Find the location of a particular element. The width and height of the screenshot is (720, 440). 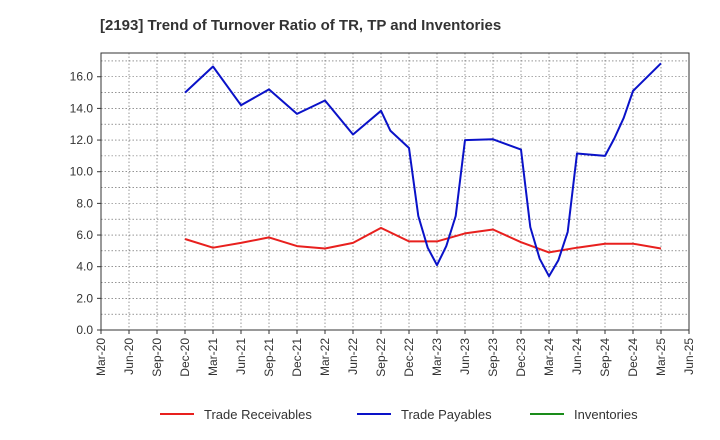

y-axis-ticks: 0.0 2.0 4.0 6.0 8.0 10.0 12.0 14.0 16.0 is located at coordinates (85, 203).